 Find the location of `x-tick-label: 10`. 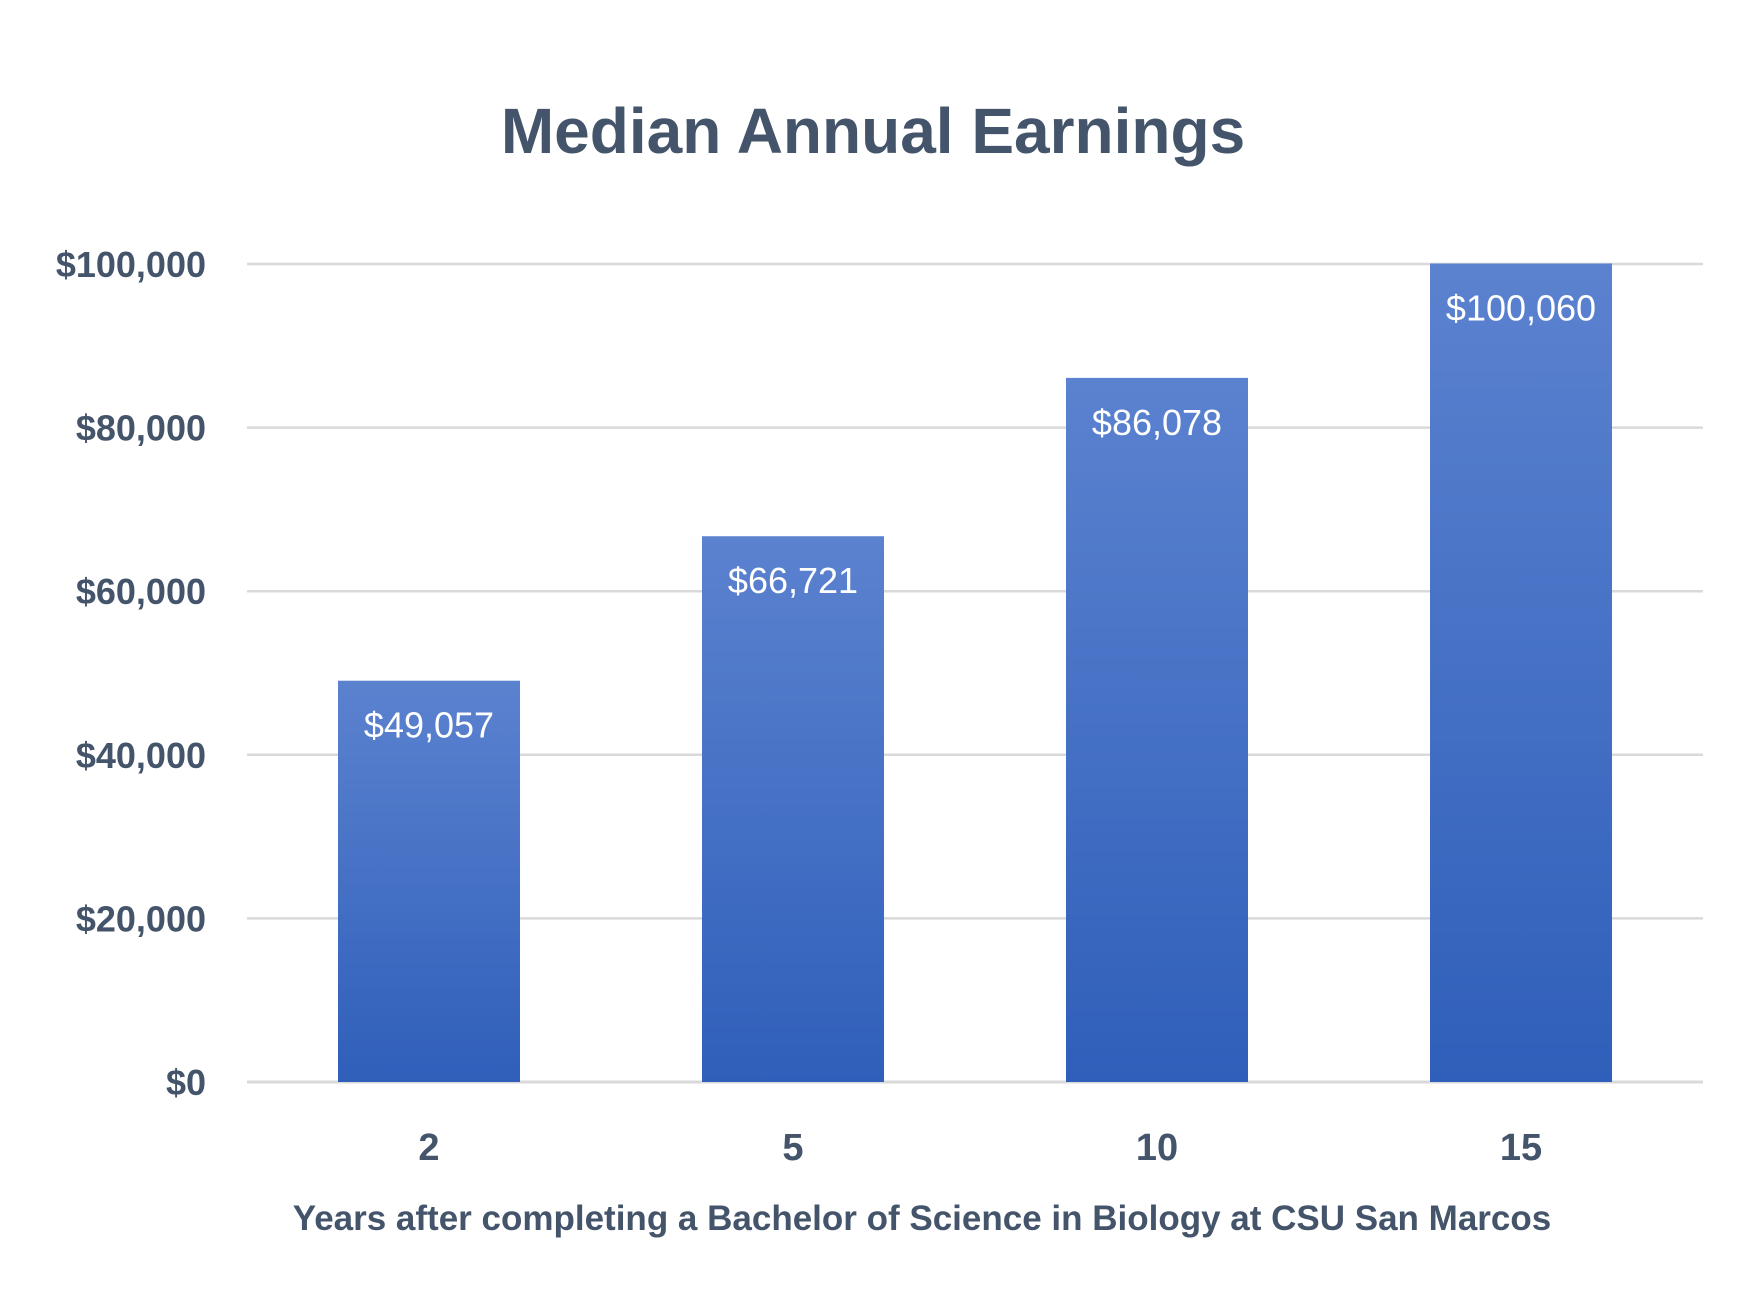

x-tick-label: 10 is located at coordinates (1157, 1148).